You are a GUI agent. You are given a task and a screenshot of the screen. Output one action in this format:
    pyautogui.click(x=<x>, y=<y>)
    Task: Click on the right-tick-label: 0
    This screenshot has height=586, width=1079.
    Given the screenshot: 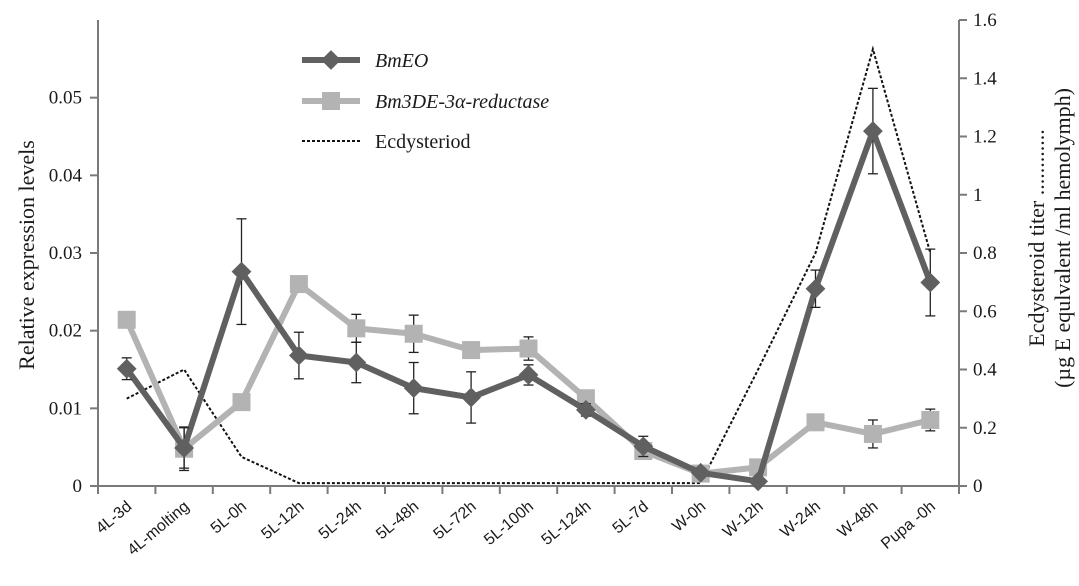 What is the action you would take?
    pyautogui.click(x=978, y=486)
    